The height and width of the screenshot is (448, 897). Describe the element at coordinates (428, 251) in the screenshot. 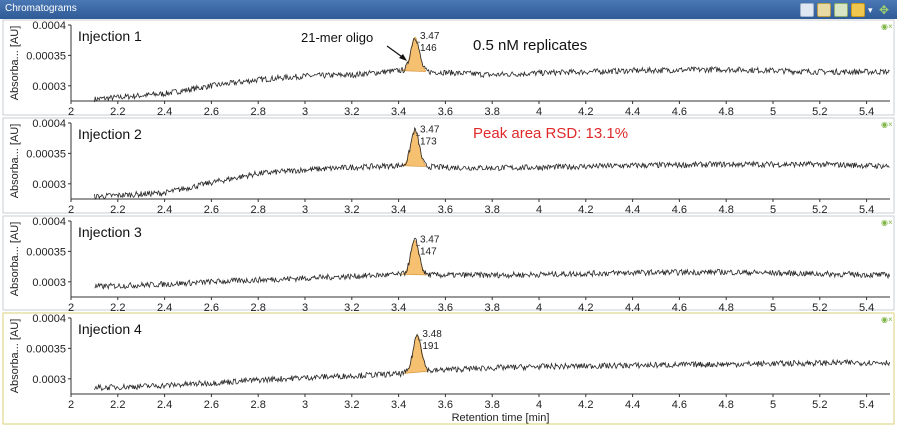

I see `peak-area-label: 147` at that location.